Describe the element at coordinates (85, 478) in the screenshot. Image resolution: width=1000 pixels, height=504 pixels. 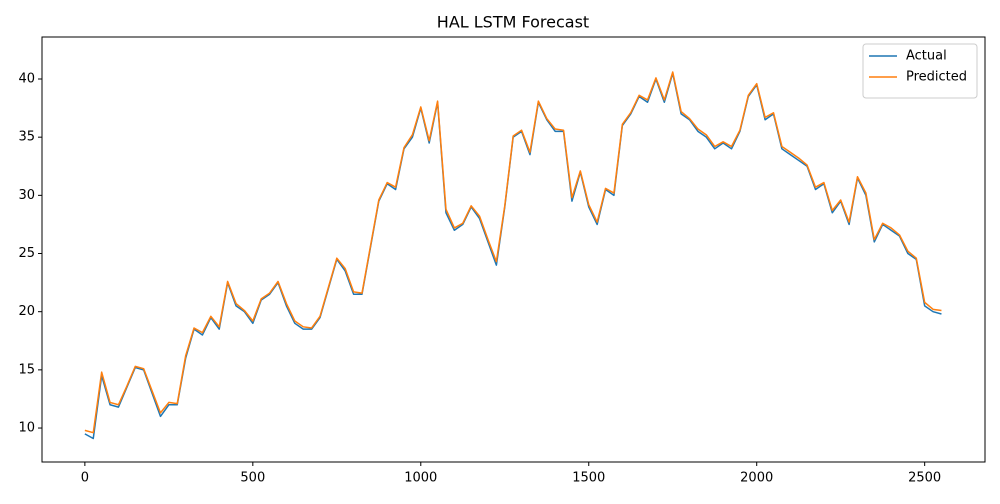
I see `x-tick-label: 0` at that location.